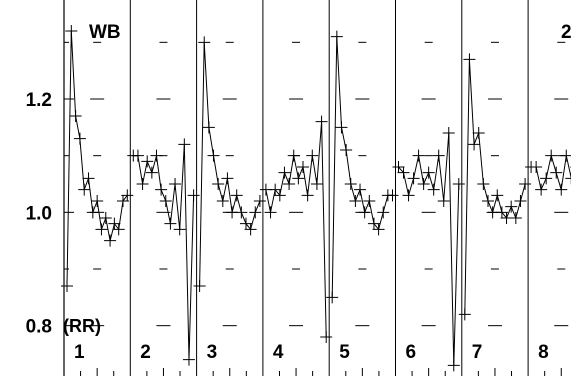 This screenshot has height=376, width=571. I want to click on panel-label: 2, so click(145, 352).